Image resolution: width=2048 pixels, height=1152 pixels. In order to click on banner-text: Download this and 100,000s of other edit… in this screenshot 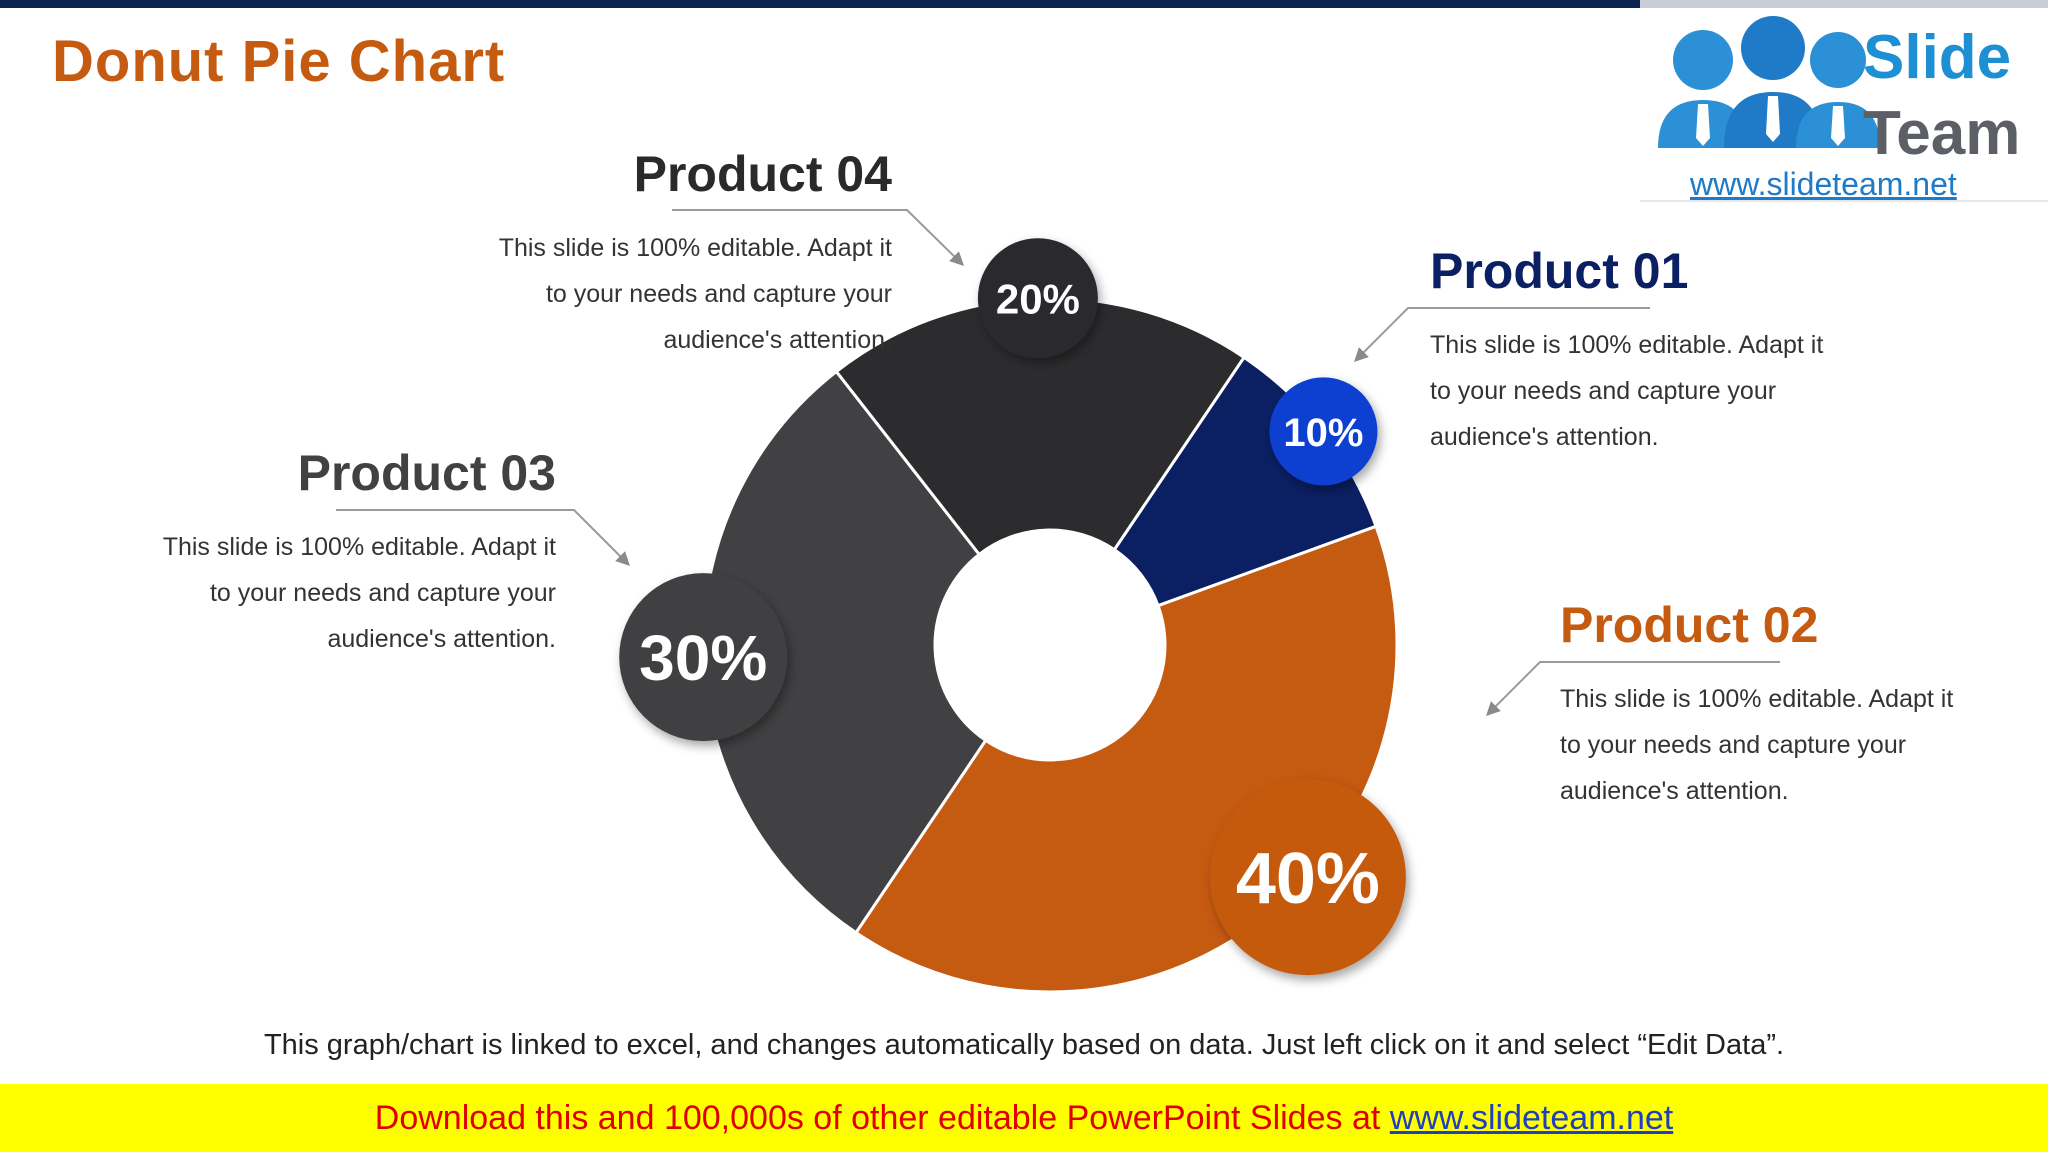, I will do `click(882, 1118)`.